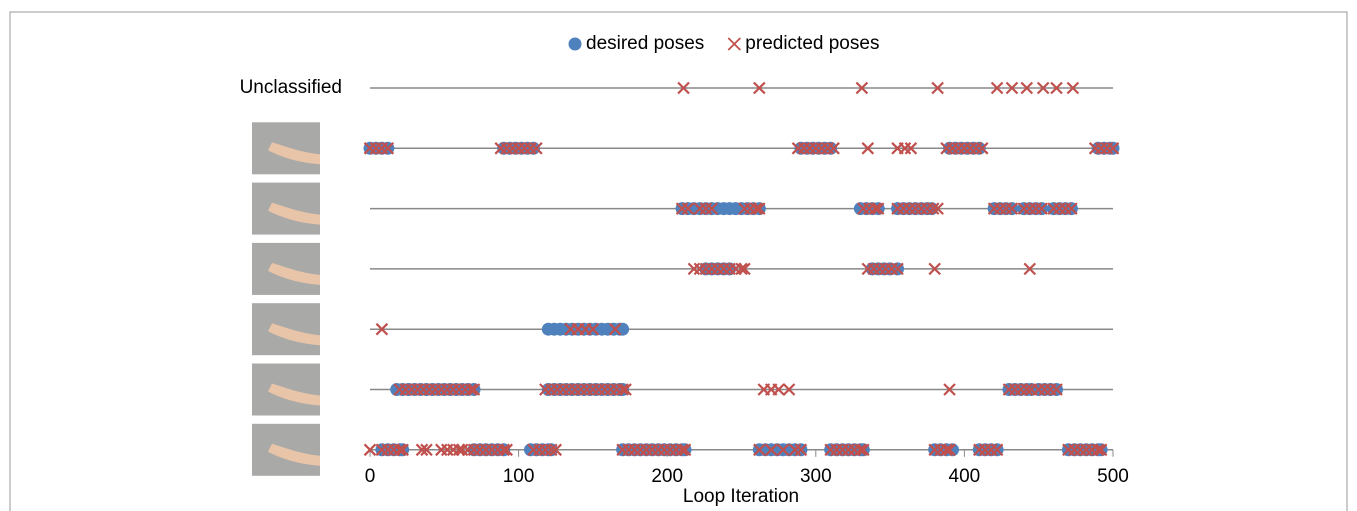 This screenshot has width=1357, height=511. I want to click on x-axis-label: Loop Iteration, so click(741, 496).